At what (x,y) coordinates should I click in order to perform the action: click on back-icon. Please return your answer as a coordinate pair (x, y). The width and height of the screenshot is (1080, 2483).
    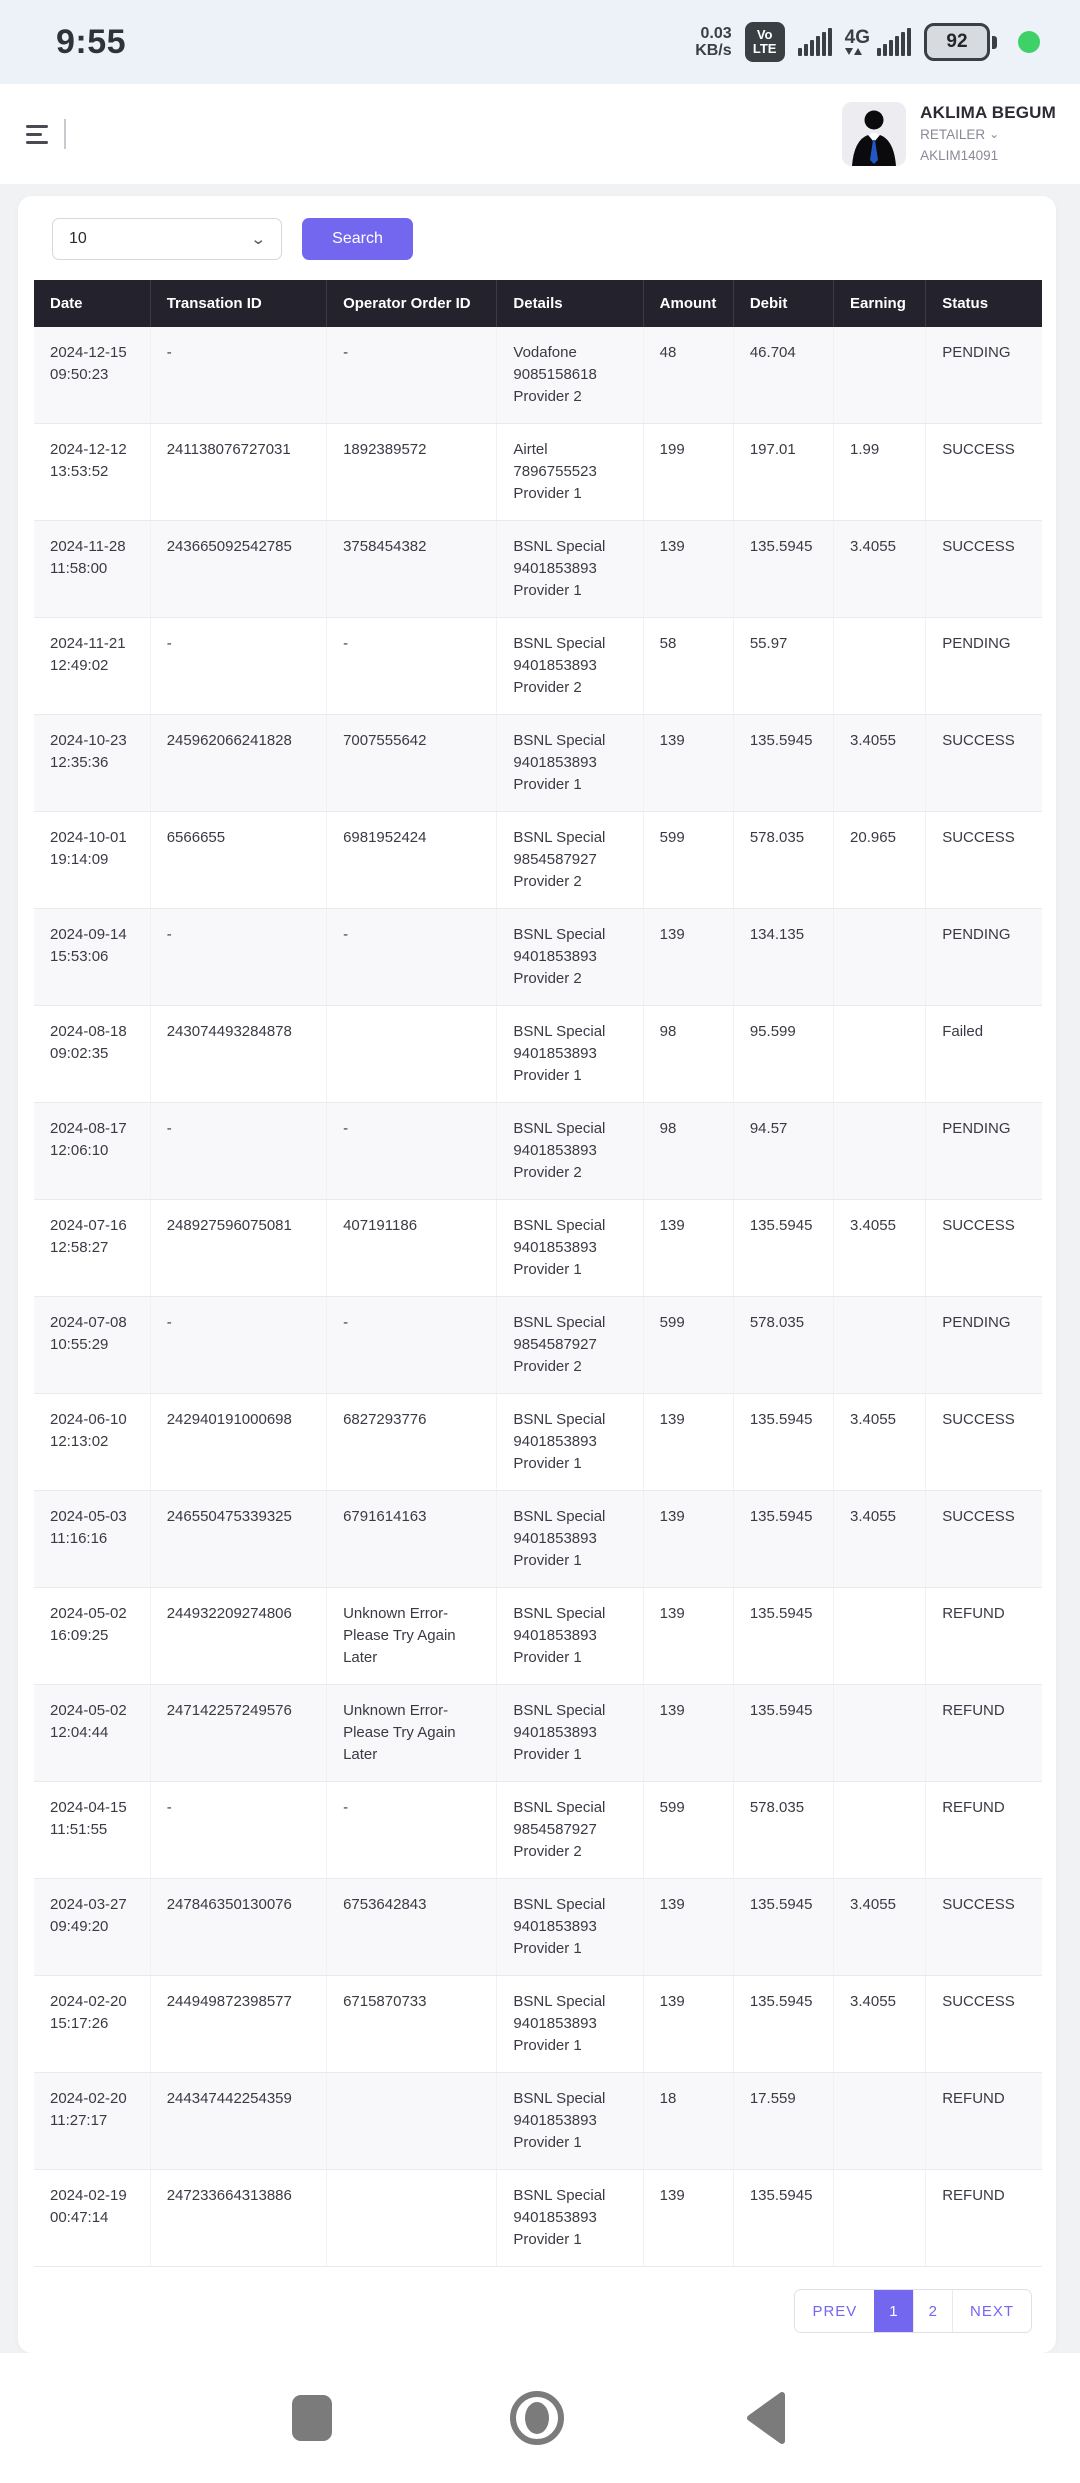
    Looking at the image, I should click on (765, 2418).